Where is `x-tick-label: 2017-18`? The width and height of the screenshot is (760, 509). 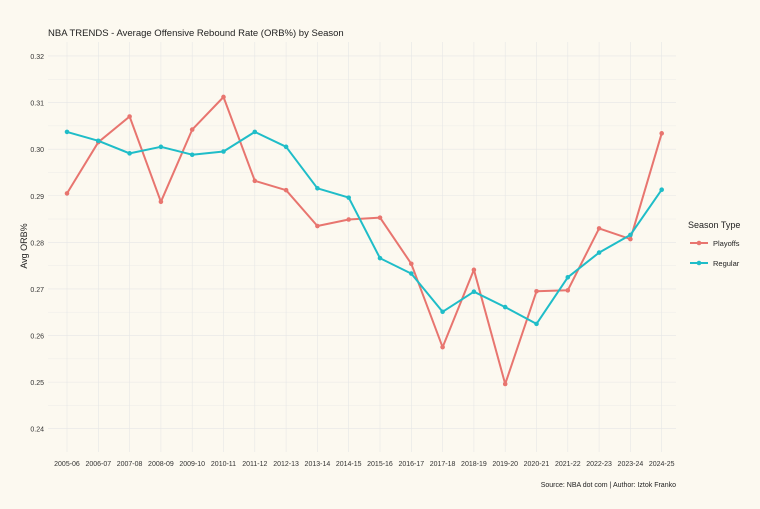 x-tick-label: 2017-18 is located at coordinates (443, 464).